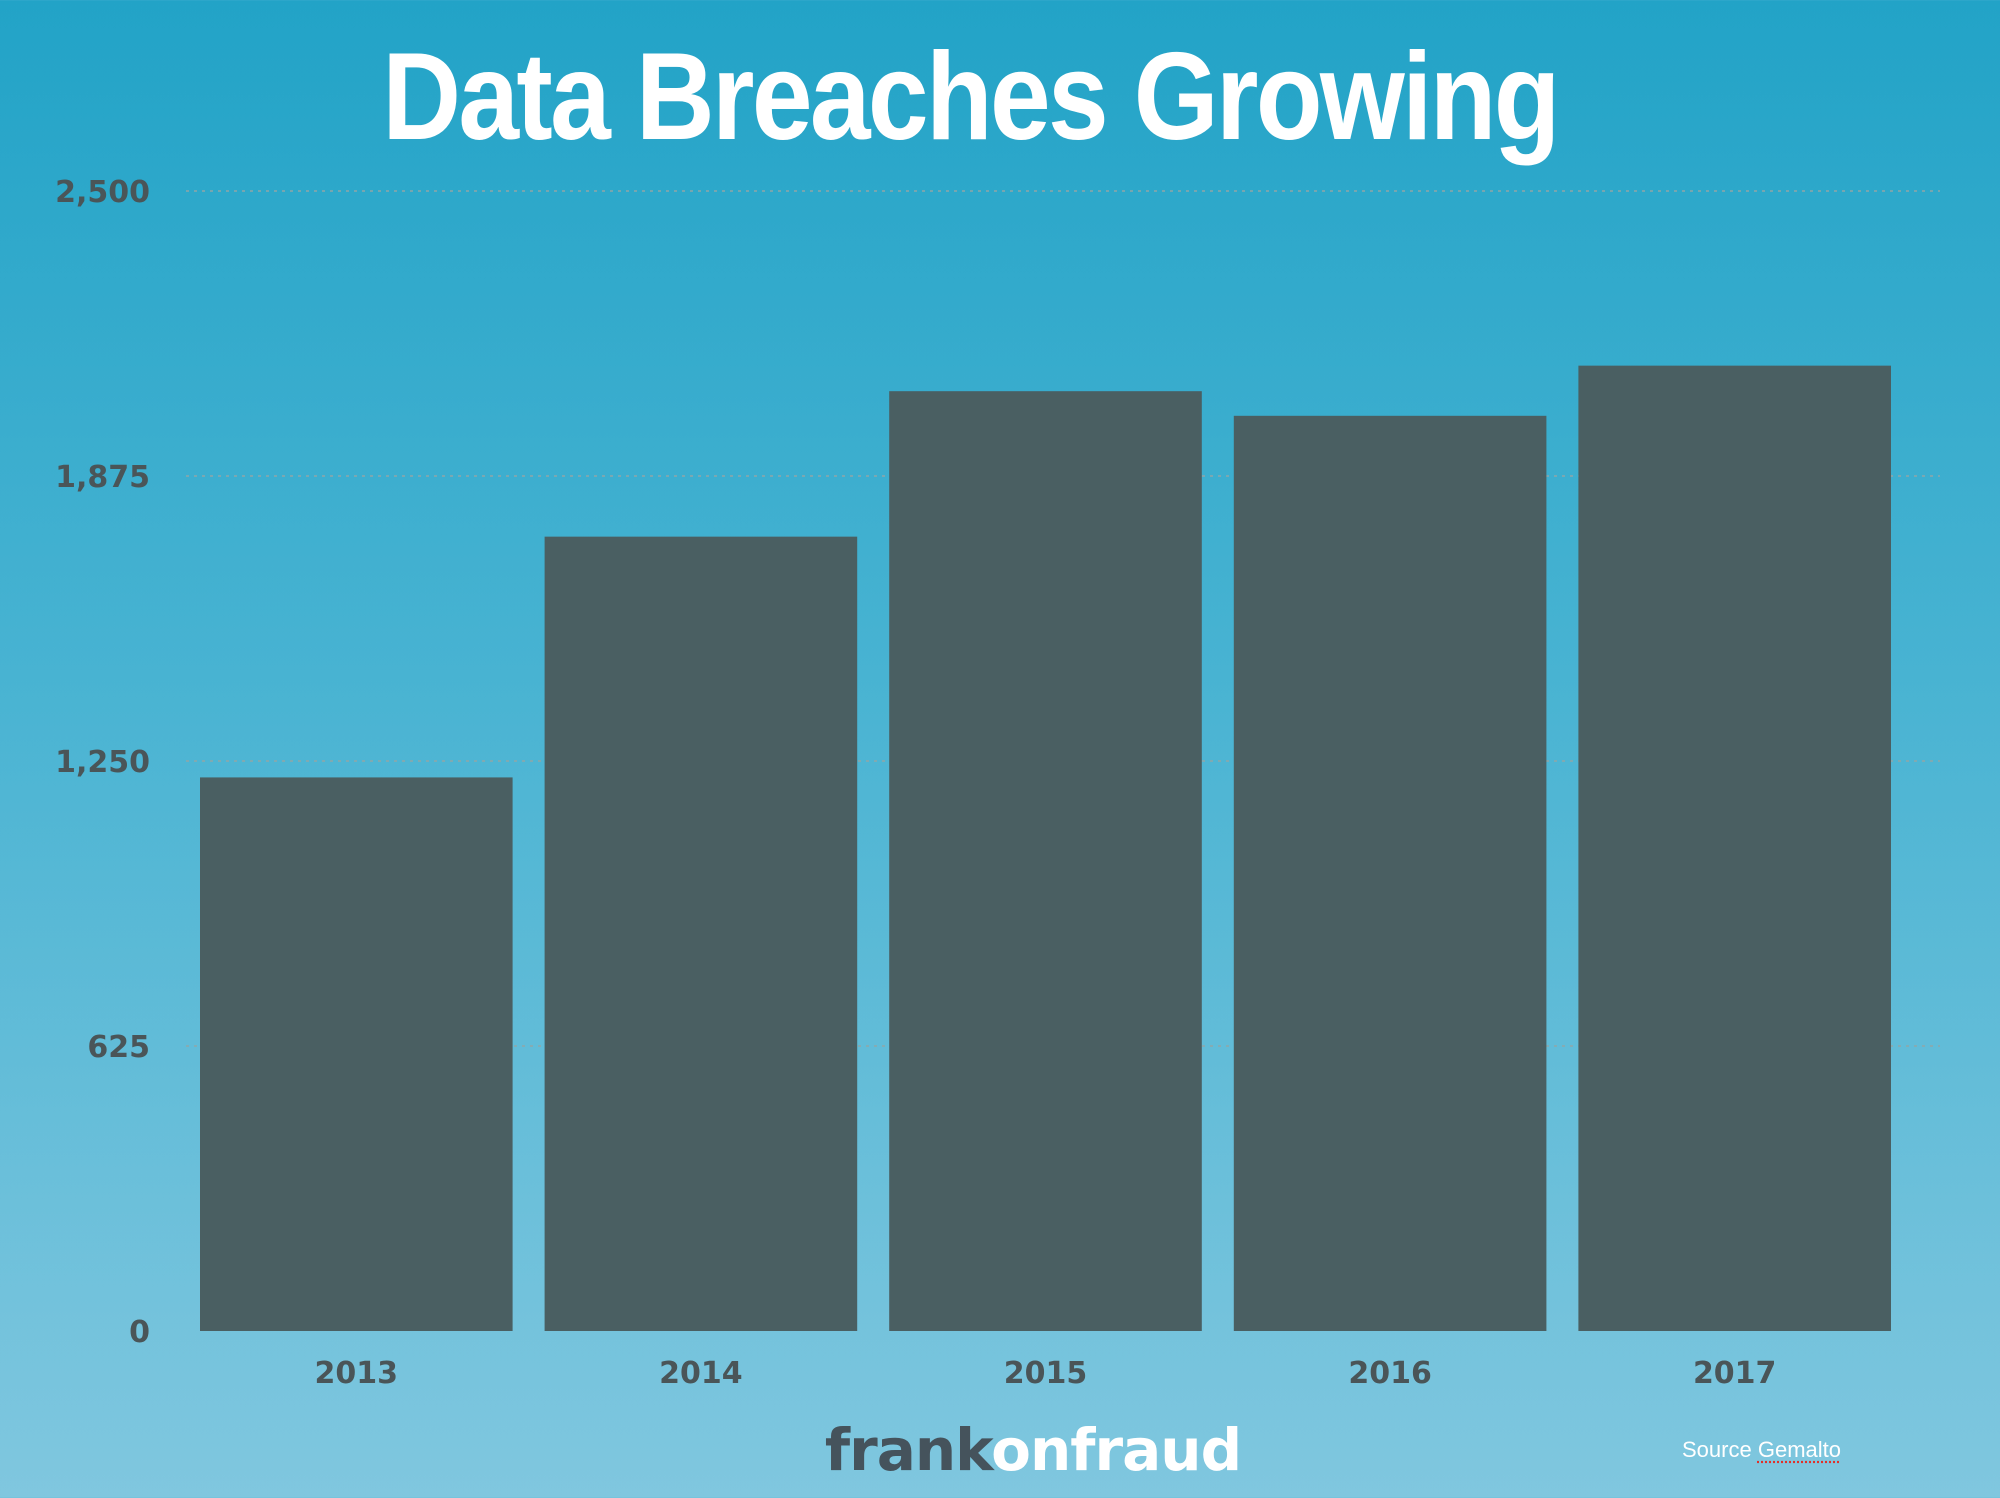 The width and height of the screenshot is (2000, 1498). What do you see at coordinates (102, 477) in the screenshot?
I see `y-tick-label: 1,875` at bounding box center [102, 477].